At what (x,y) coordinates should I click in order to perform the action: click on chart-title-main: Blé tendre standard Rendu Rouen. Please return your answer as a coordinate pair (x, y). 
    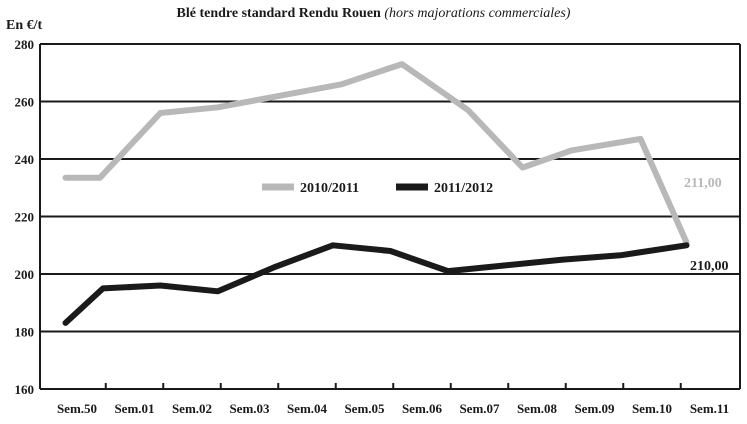
    Looking at the image, I should click on (278, 13).